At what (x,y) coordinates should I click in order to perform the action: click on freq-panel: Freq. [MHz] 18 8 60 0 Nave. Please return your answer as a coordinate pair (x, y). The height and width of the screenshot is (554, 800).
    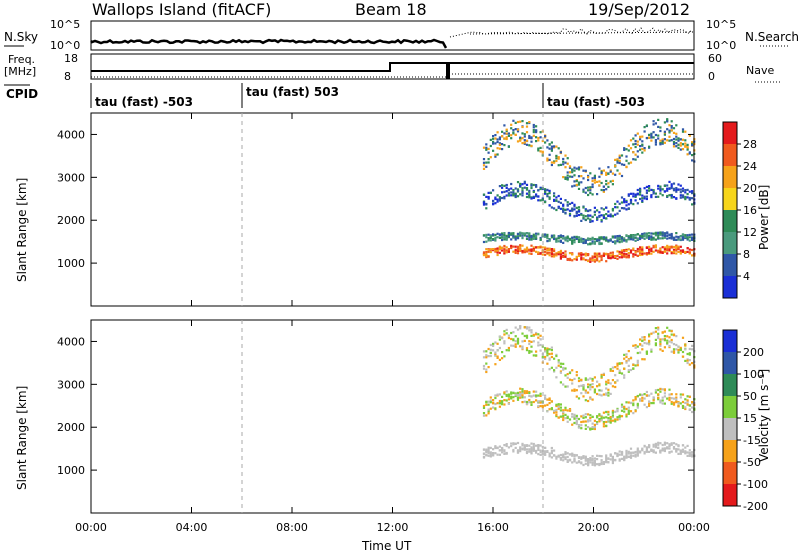
    Looking at the image, I should click on (392, 67).